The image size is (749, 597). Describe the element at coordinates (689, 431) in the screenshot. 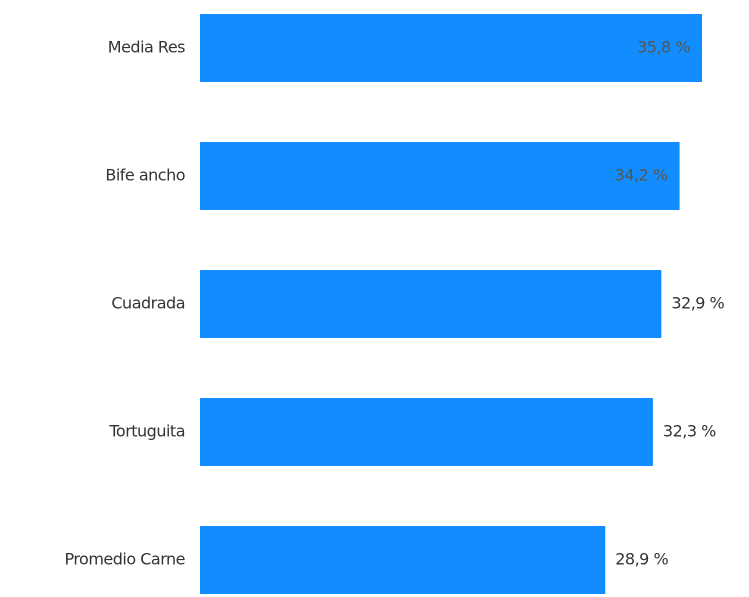

I see `value-label: 32,3 %` at that location.